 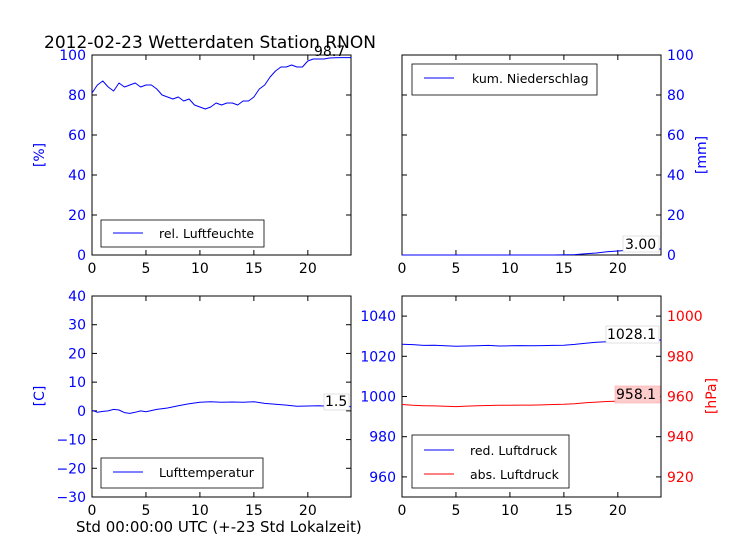 I want to click on legend: Lufttemperatur, so click(x=182, y=473).